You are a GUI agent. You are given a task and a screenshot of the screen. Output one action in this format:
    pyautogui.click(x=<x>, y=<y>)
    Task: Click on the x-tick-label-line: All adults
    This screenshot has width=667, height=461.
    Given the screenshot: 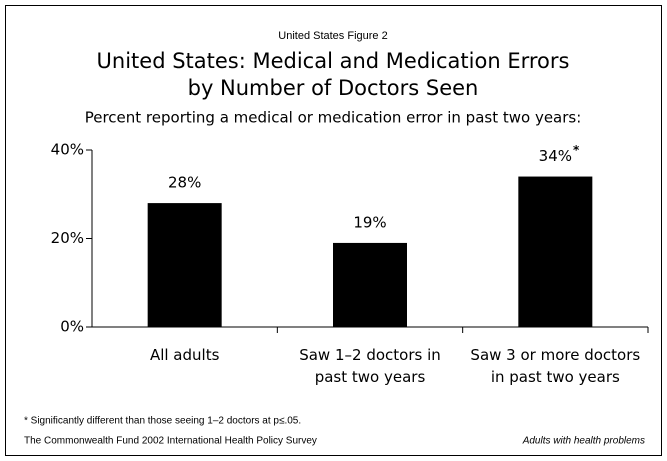 What is the action you would take?
    pyautogui.click(x=185, y=355)
    